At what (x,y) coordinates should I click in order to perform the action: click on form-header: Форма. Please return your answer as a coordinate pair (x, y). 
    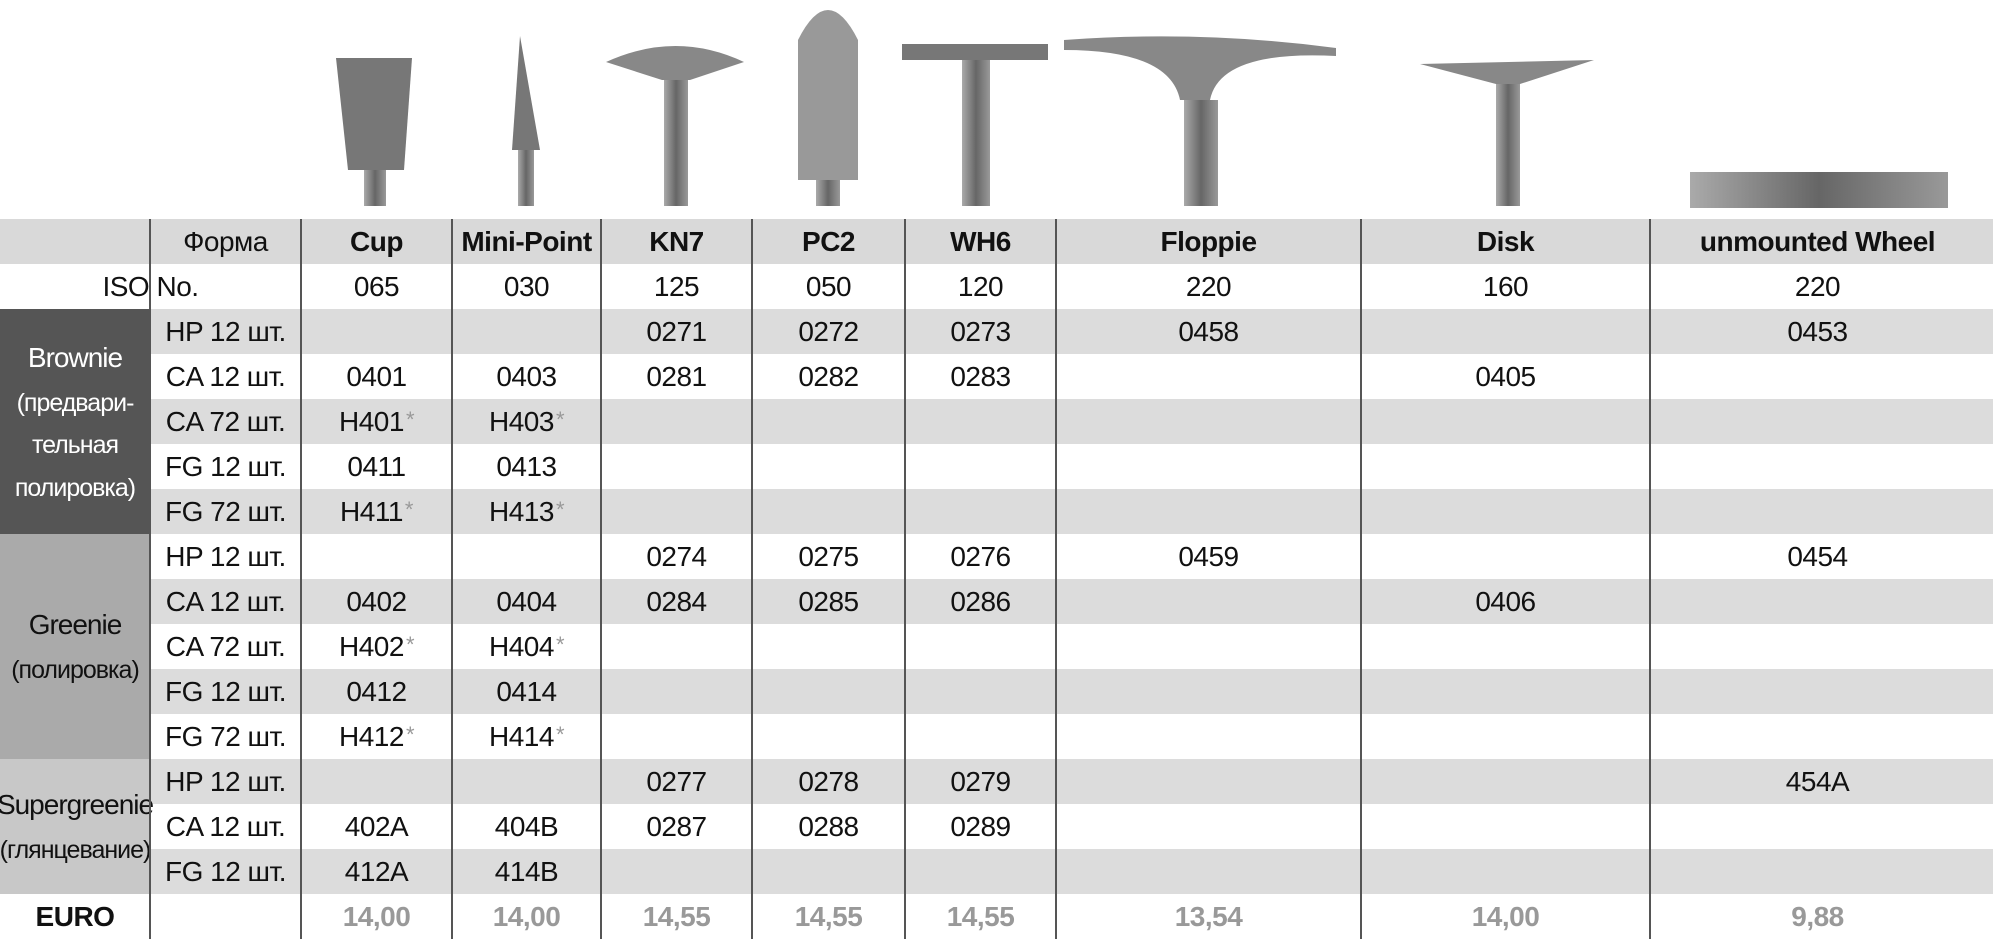
    Looking at the image, I should click on (225, 241).